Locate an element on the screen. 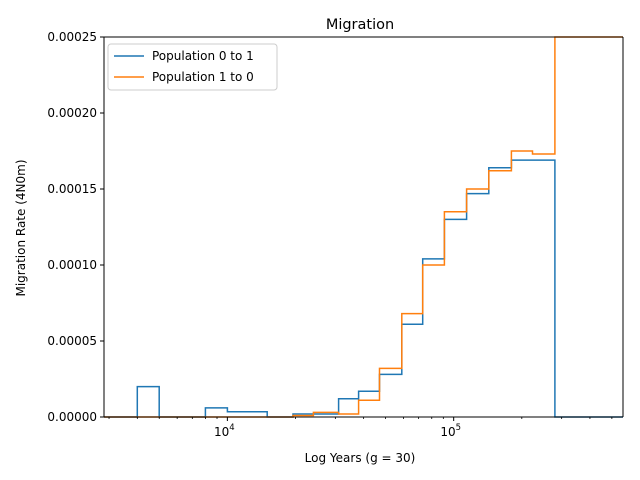  legend-box is located at coordinates (192, 67).